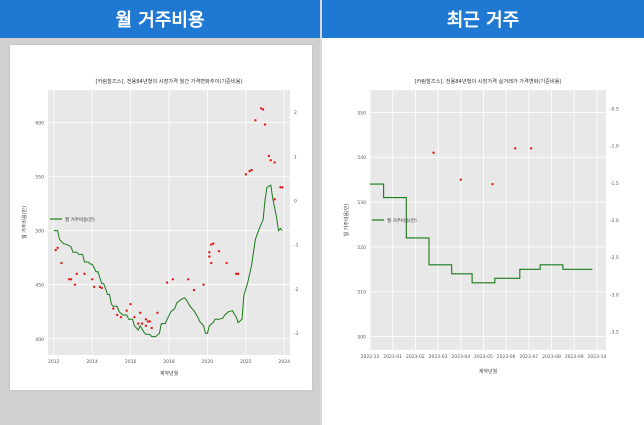 Image resolution: width=644 pixels, height=425 pixels. I want to click on x-tick-label: 2023-07, so click(528, 357).